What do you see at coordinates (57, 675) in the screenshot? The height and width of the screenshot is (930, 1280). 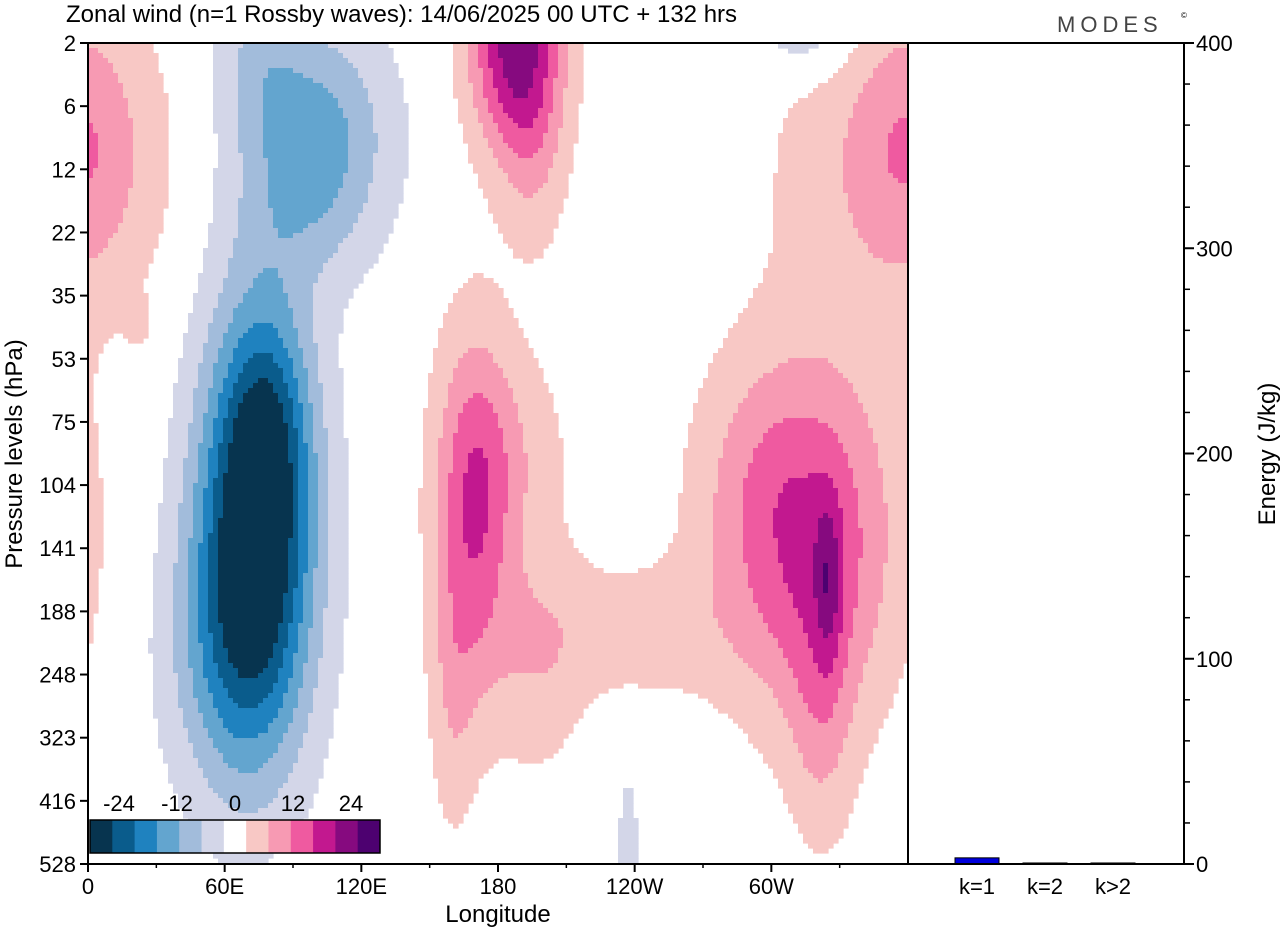 I see `pressure-tick-label: 248` at bounding box center [57, 675].